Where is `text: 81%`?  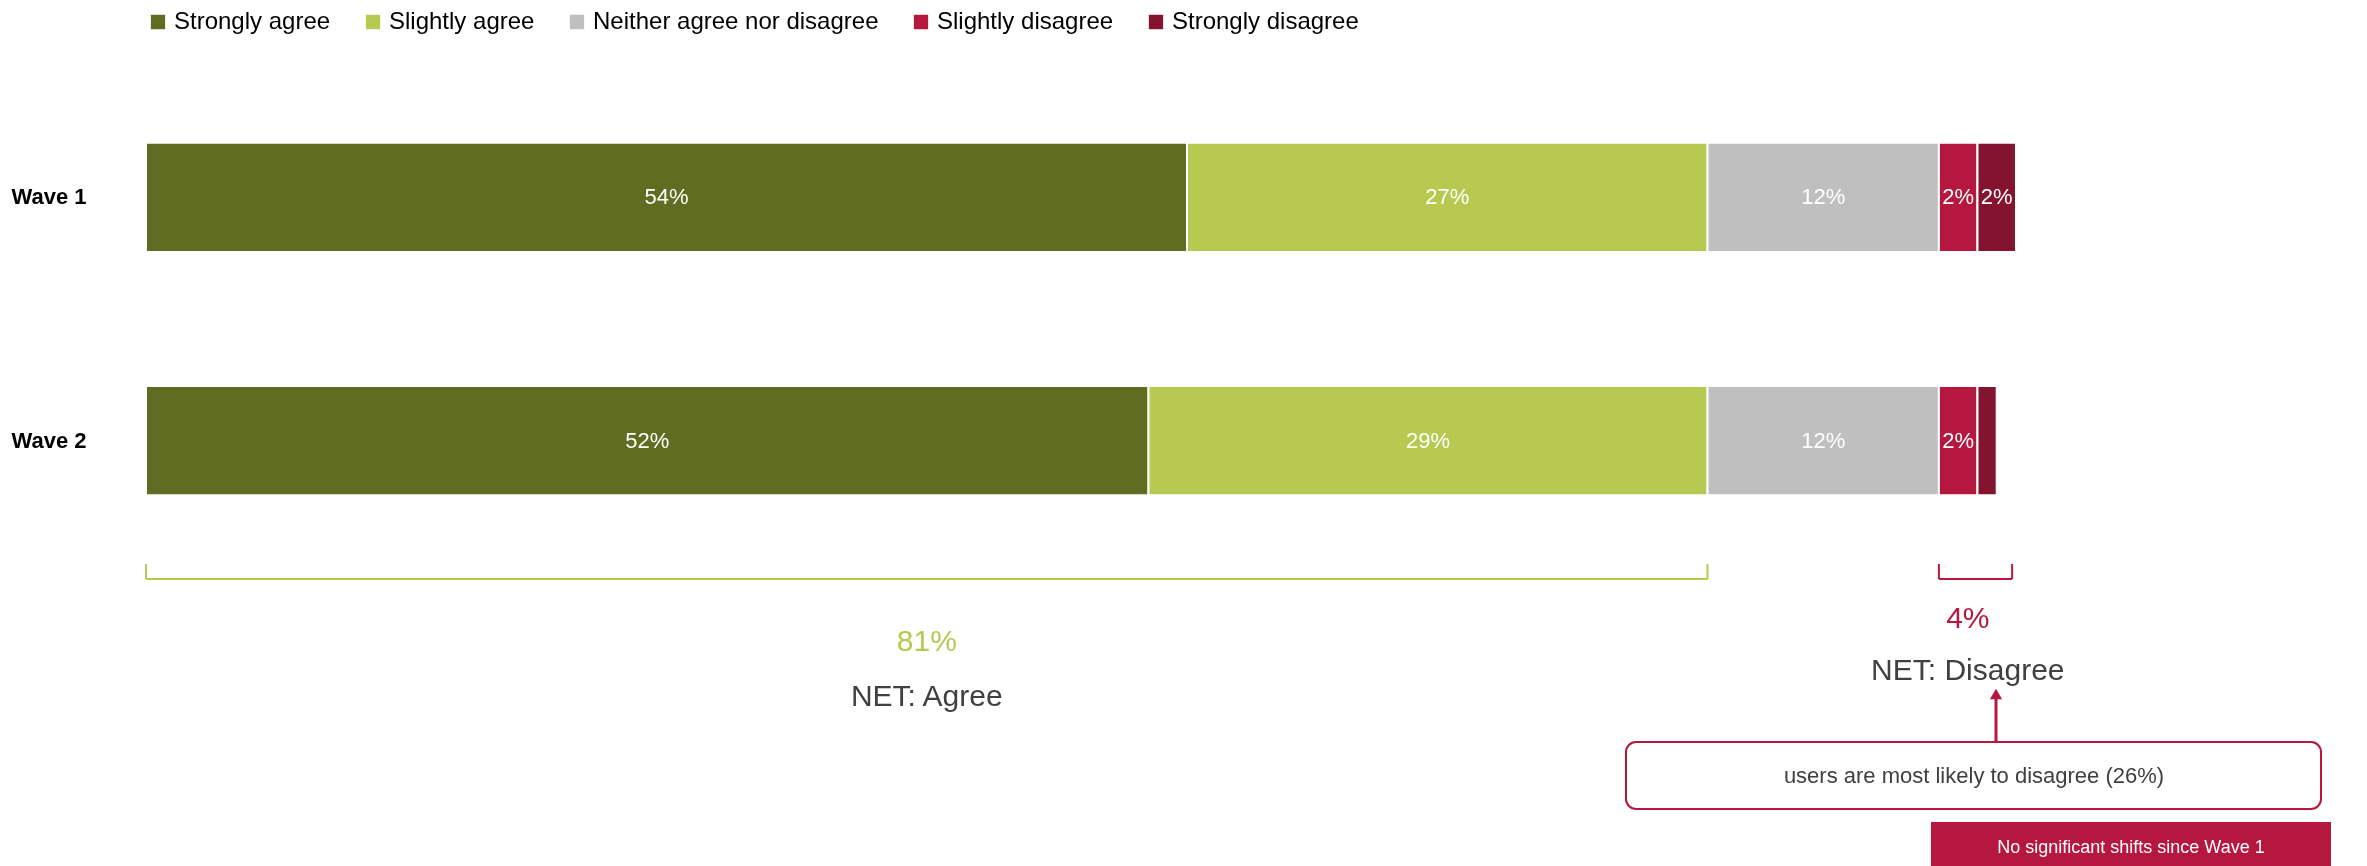 text: 81% is located at coordinates (926, 640).